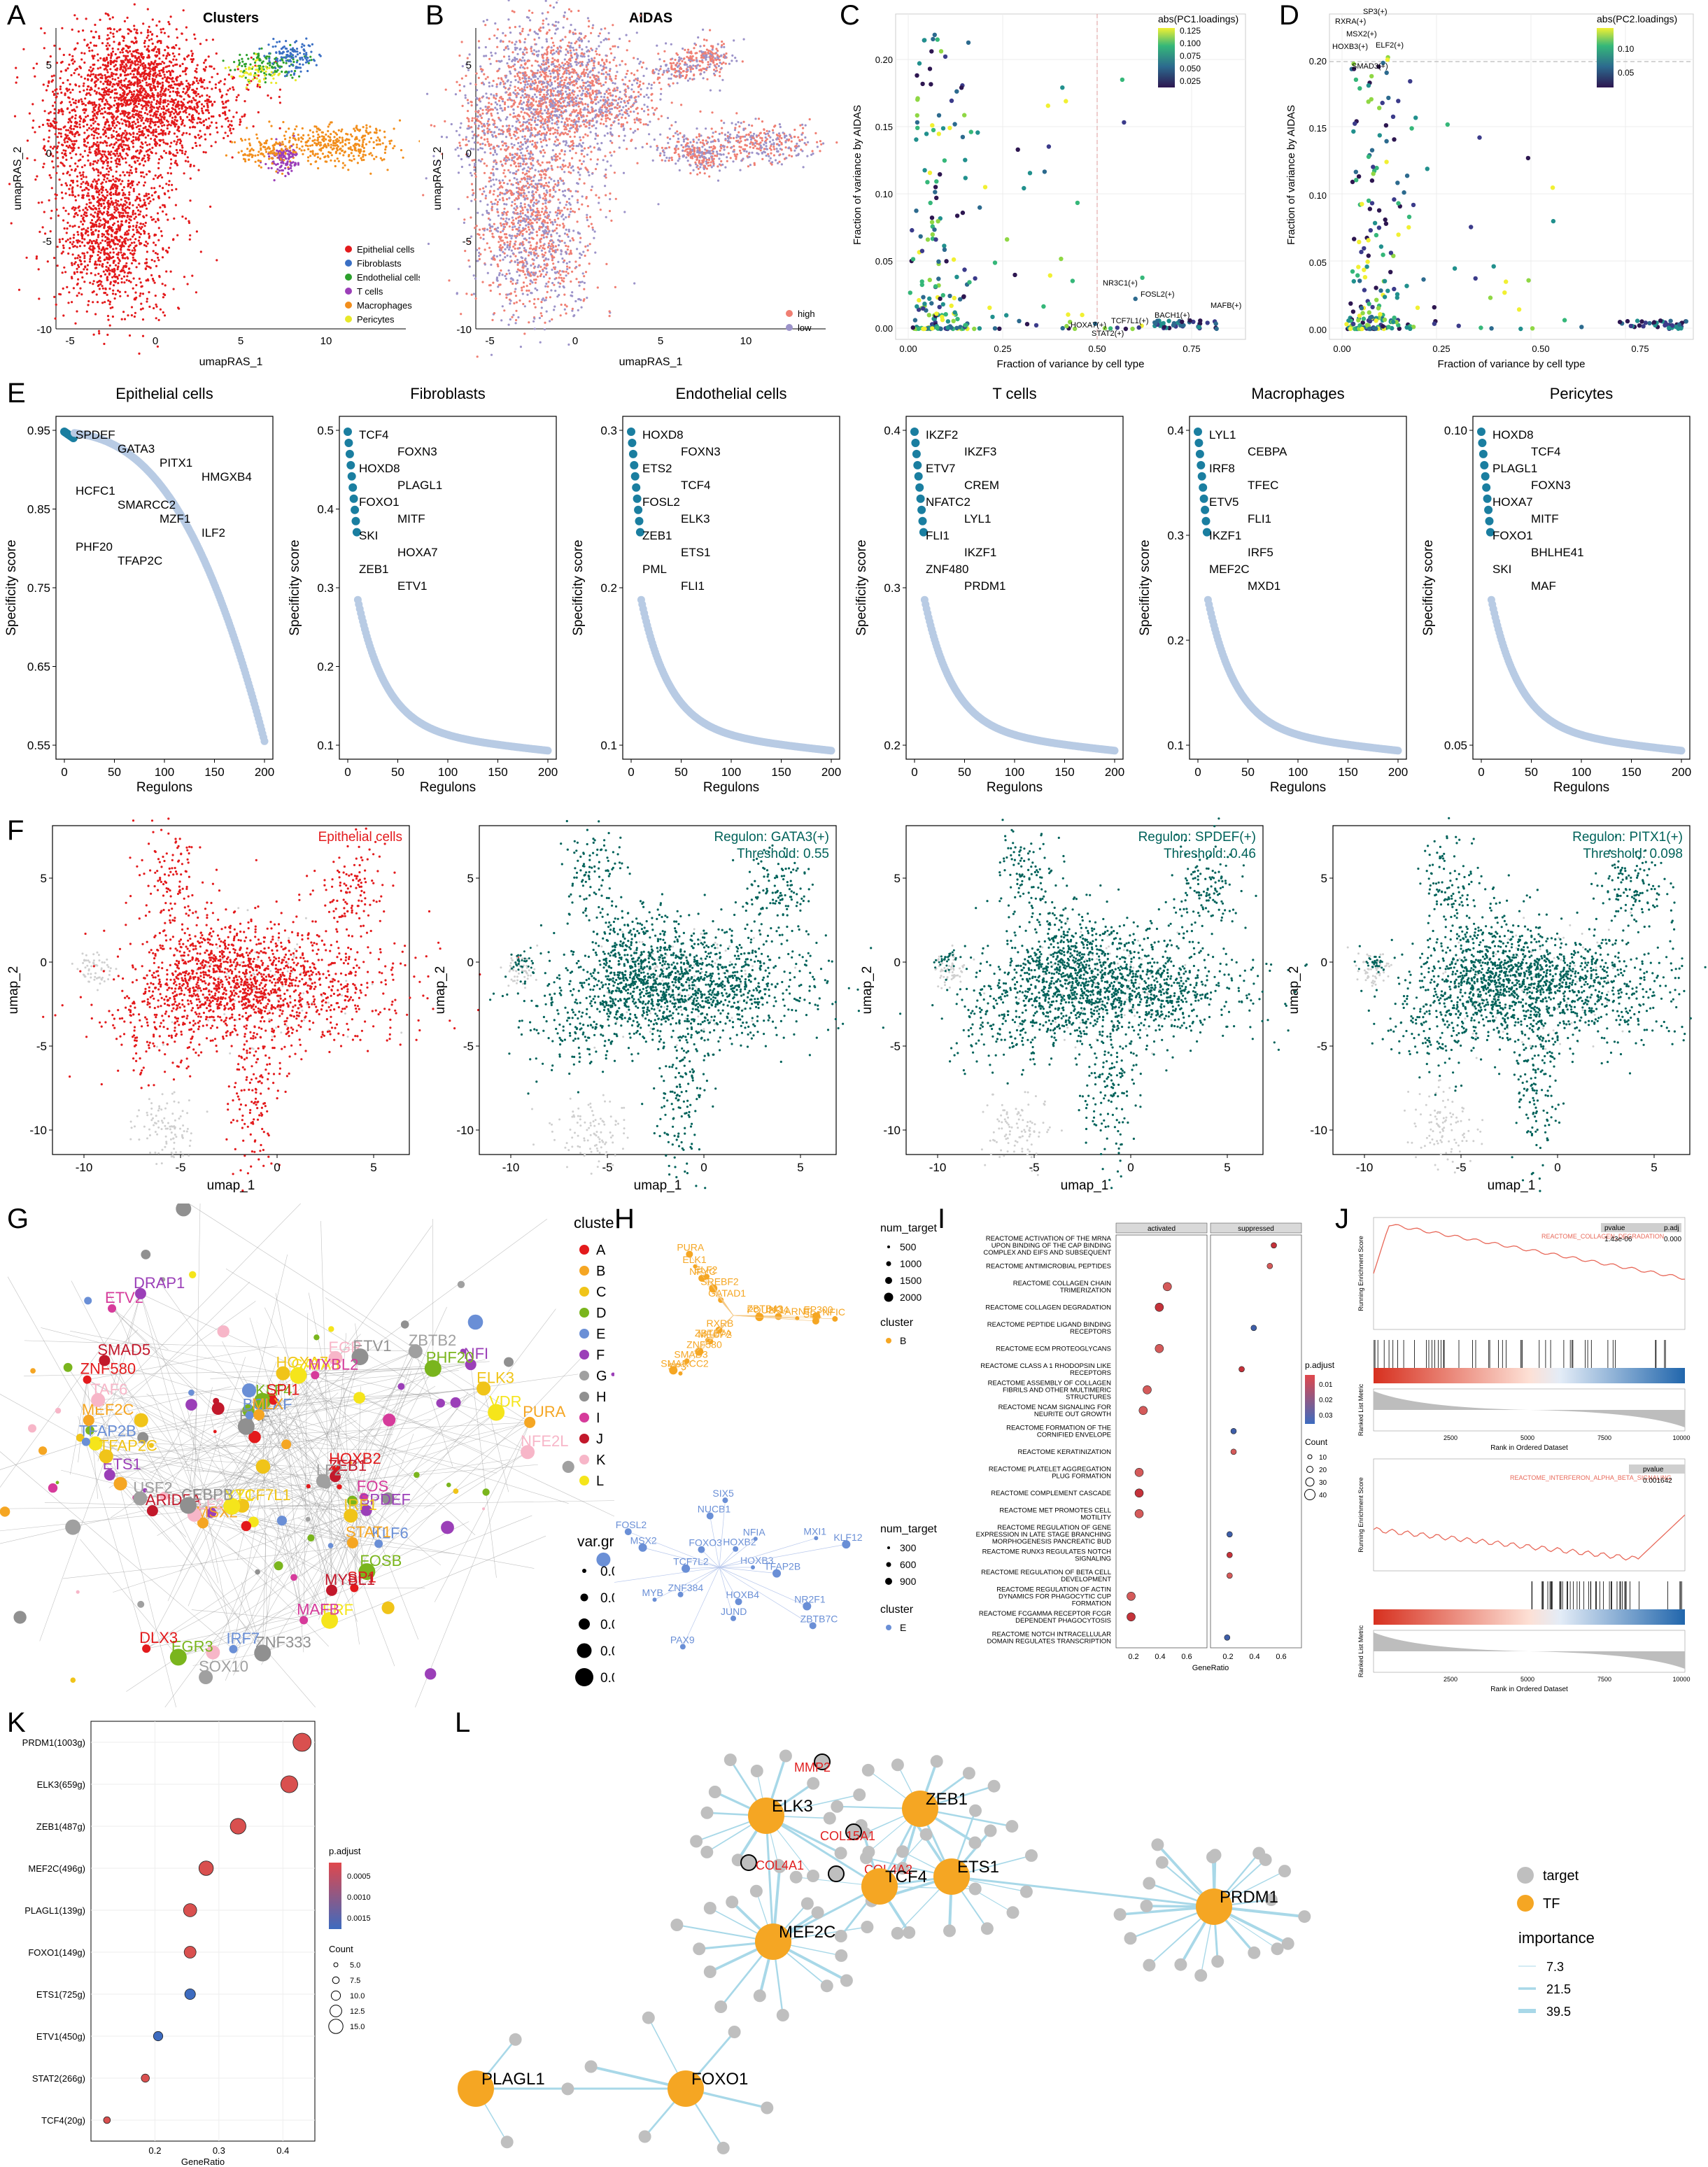  I want to click on panel-a-xtick: -5, so click(69, 341).